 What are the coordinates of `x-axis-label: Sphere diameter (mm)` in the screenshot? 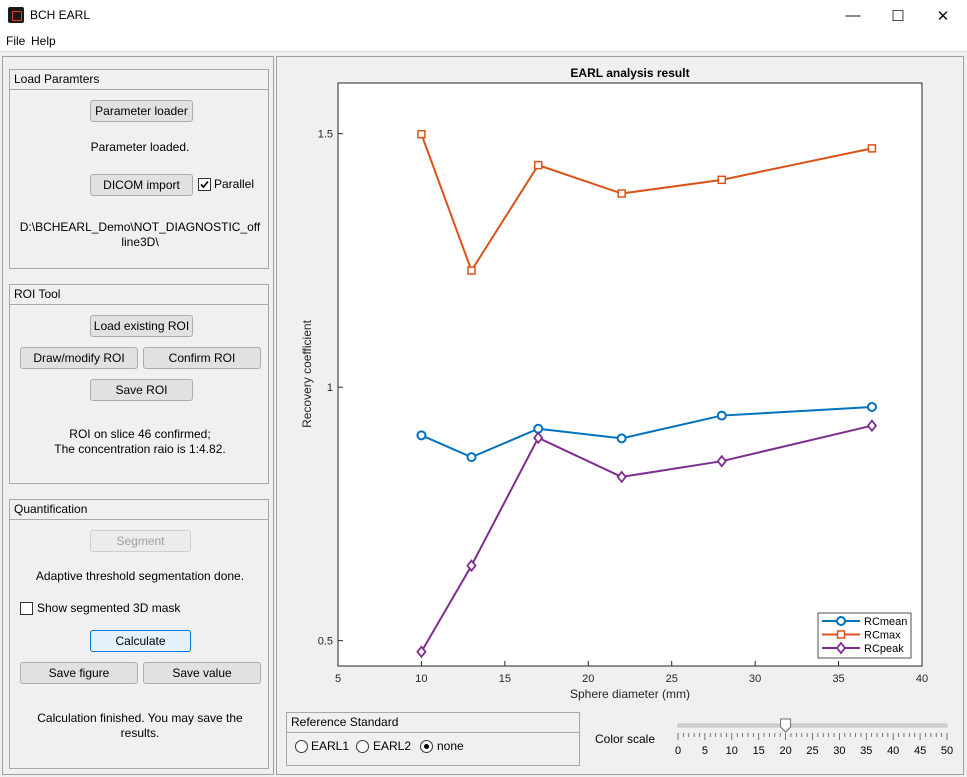 It's located at (630, 694).